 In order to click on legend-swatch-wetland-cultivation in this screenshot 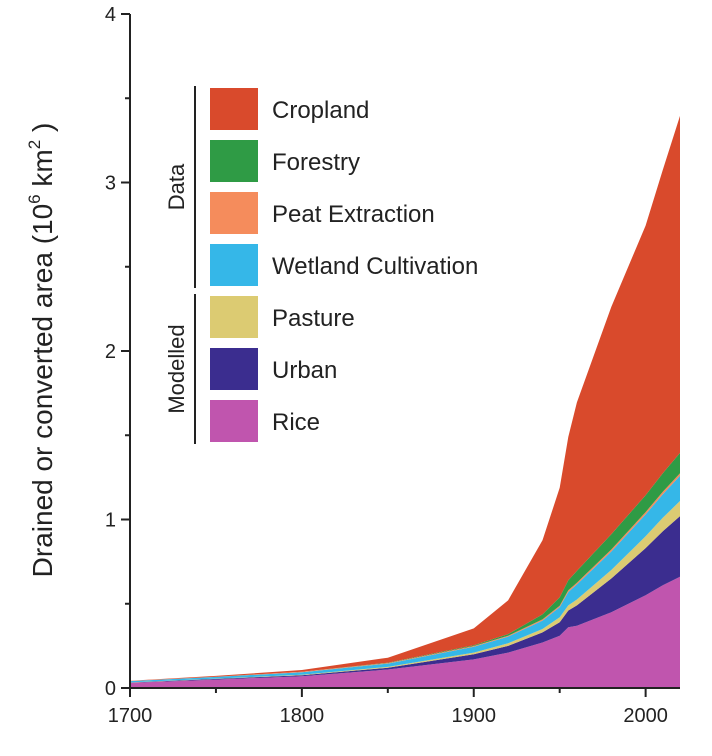, I will do `click(234, 265)`.